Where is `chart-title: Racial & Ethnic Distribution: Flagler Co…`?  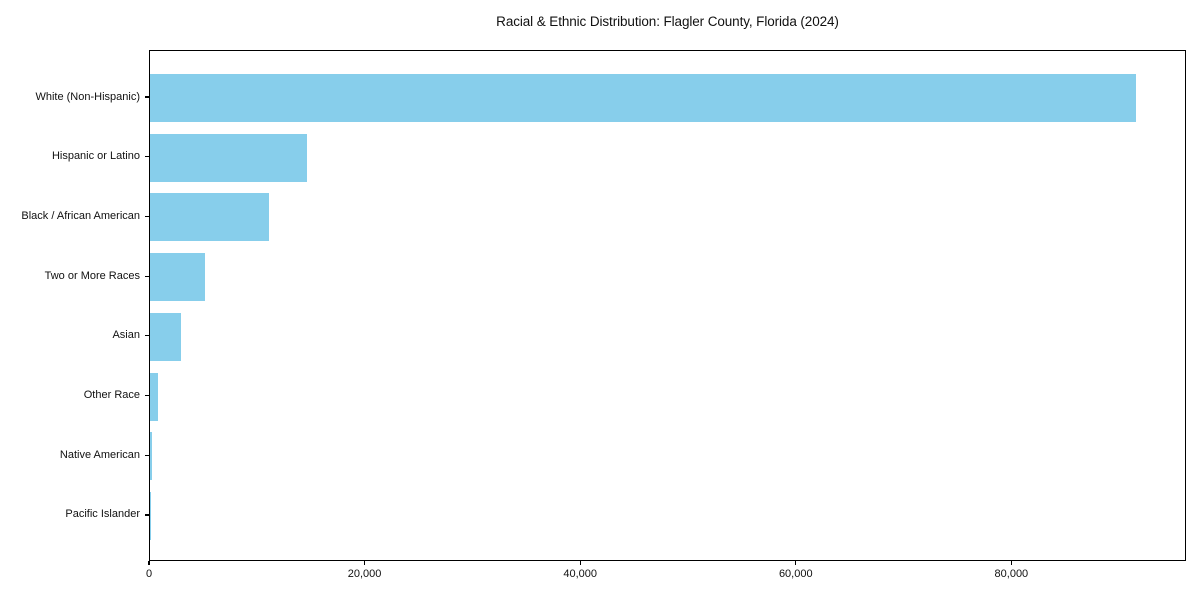 chart-title: Racial & Ethnic Distribution: Flagler Co… is located at coordinates (667, 21).